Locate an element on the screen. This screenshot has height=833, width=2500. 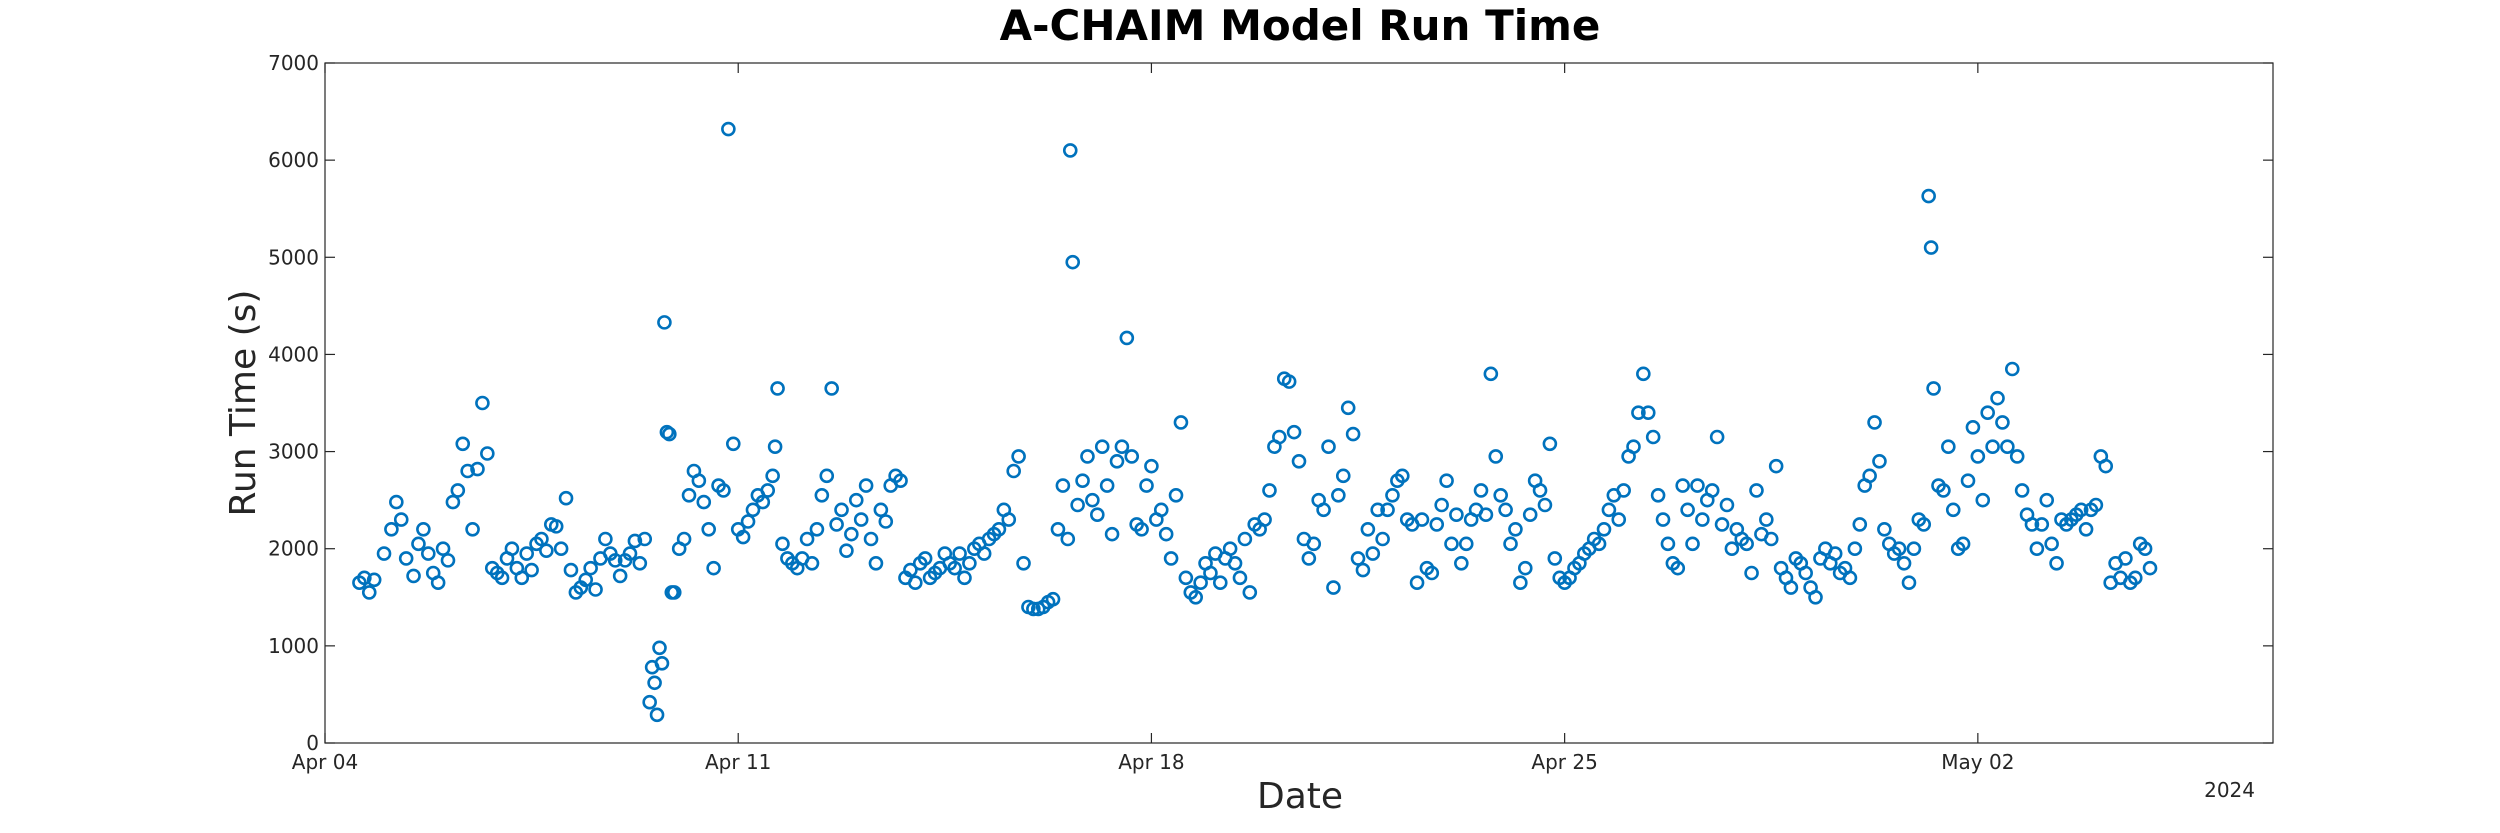
chart-title: A-CHAIM Model Run Time is located at coordinates (1300, 25).